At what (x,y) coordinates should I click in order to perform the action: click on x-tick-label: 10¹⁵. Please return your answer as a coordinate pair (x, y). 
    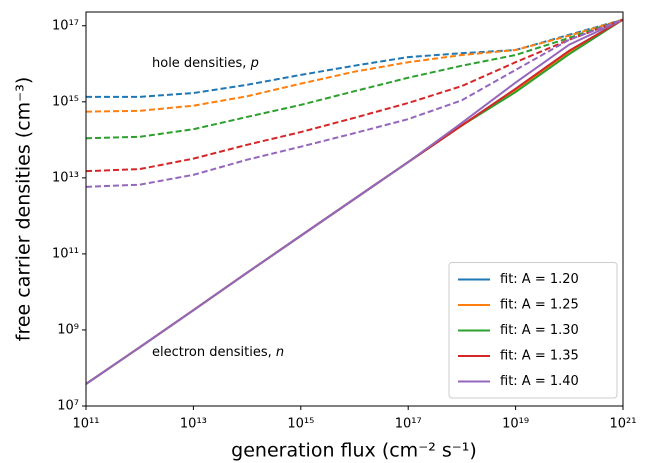
    Looking at the image, I should click on (300, 424).